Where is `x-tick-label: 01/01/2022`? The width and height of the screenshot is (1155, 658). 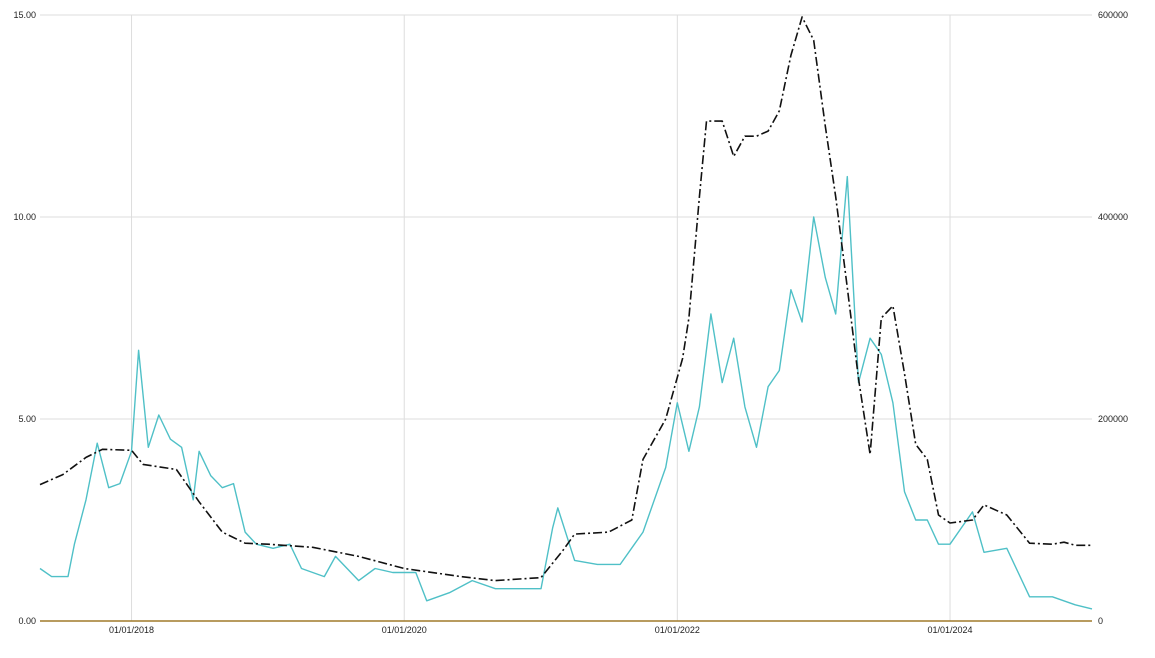
x-tick-label: 01/01/2022 is located at coordinates (677, 630).